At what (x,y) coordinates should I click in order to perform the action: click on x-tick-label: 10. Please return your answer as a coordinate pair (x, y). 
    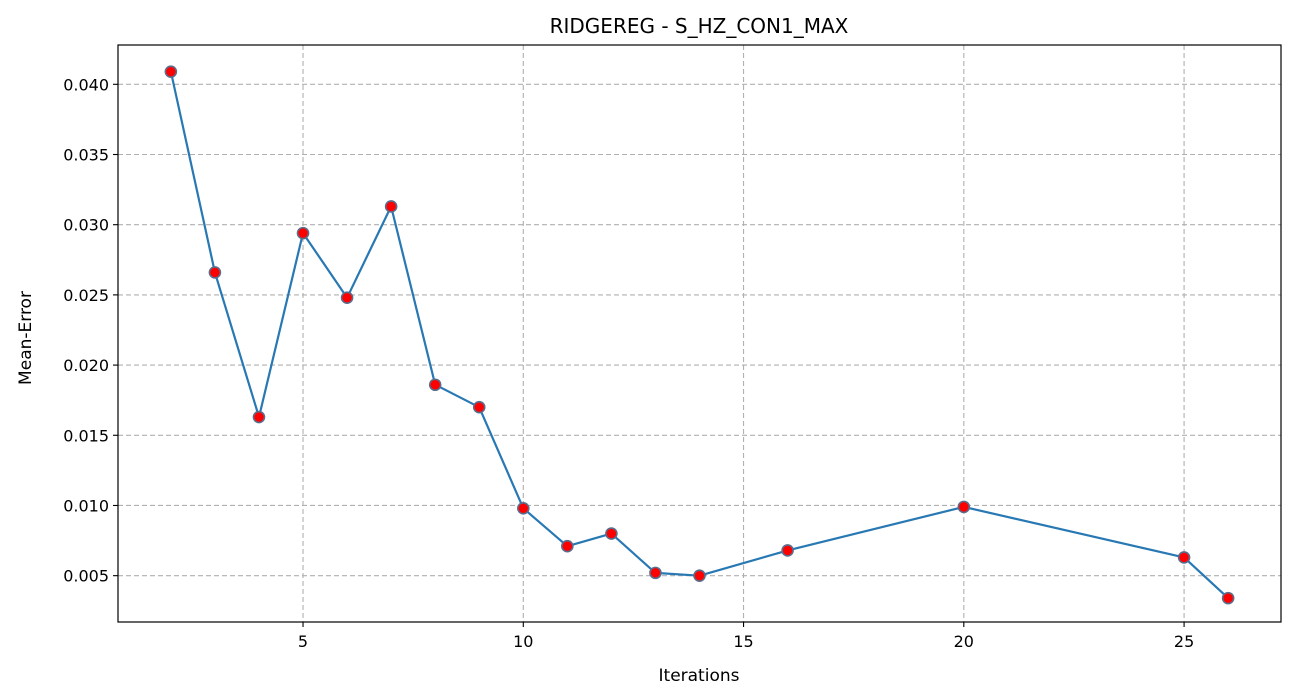
    Looking at the image, I should click on (523, 641).